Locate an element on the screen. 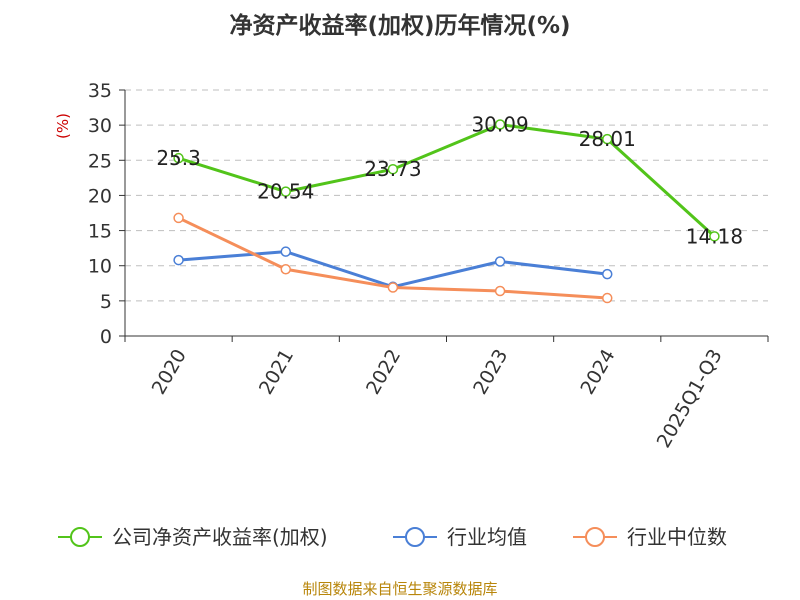 This screenshot has height=600, width=800. y-tick-label: 20 is located at coordinates (100, 196).